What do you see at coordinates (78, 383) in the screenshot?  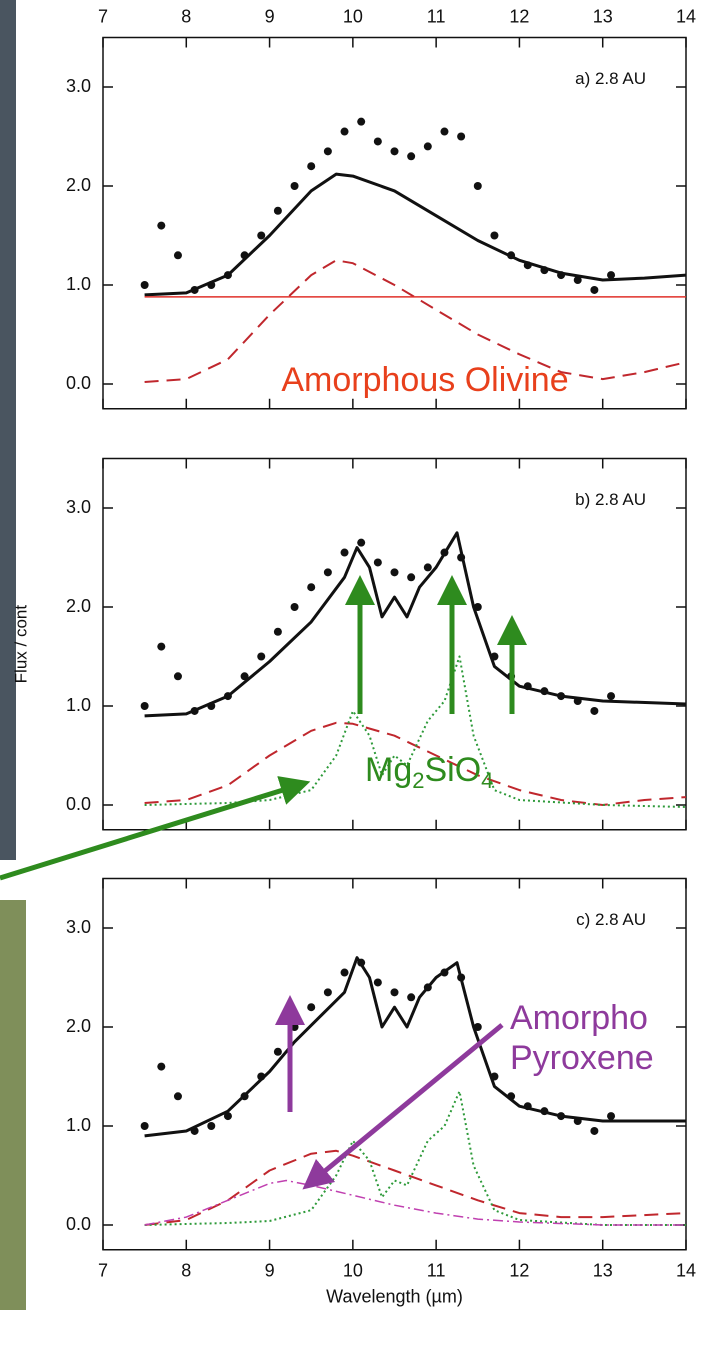 I see `y-tick-label: 0.0` at bounding box center [78, 383].